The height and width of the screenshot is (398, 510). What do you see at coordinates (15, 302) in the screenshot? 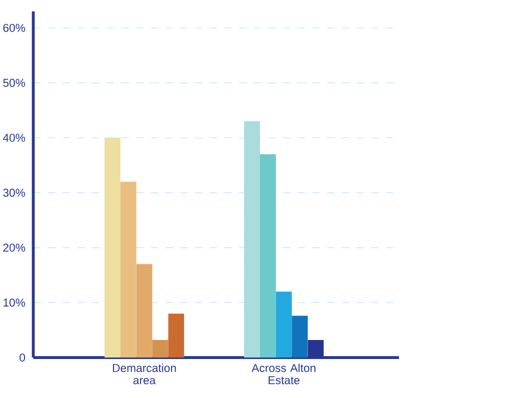
I see `y-tick-label: 10%` at bounding box center [15, 302].